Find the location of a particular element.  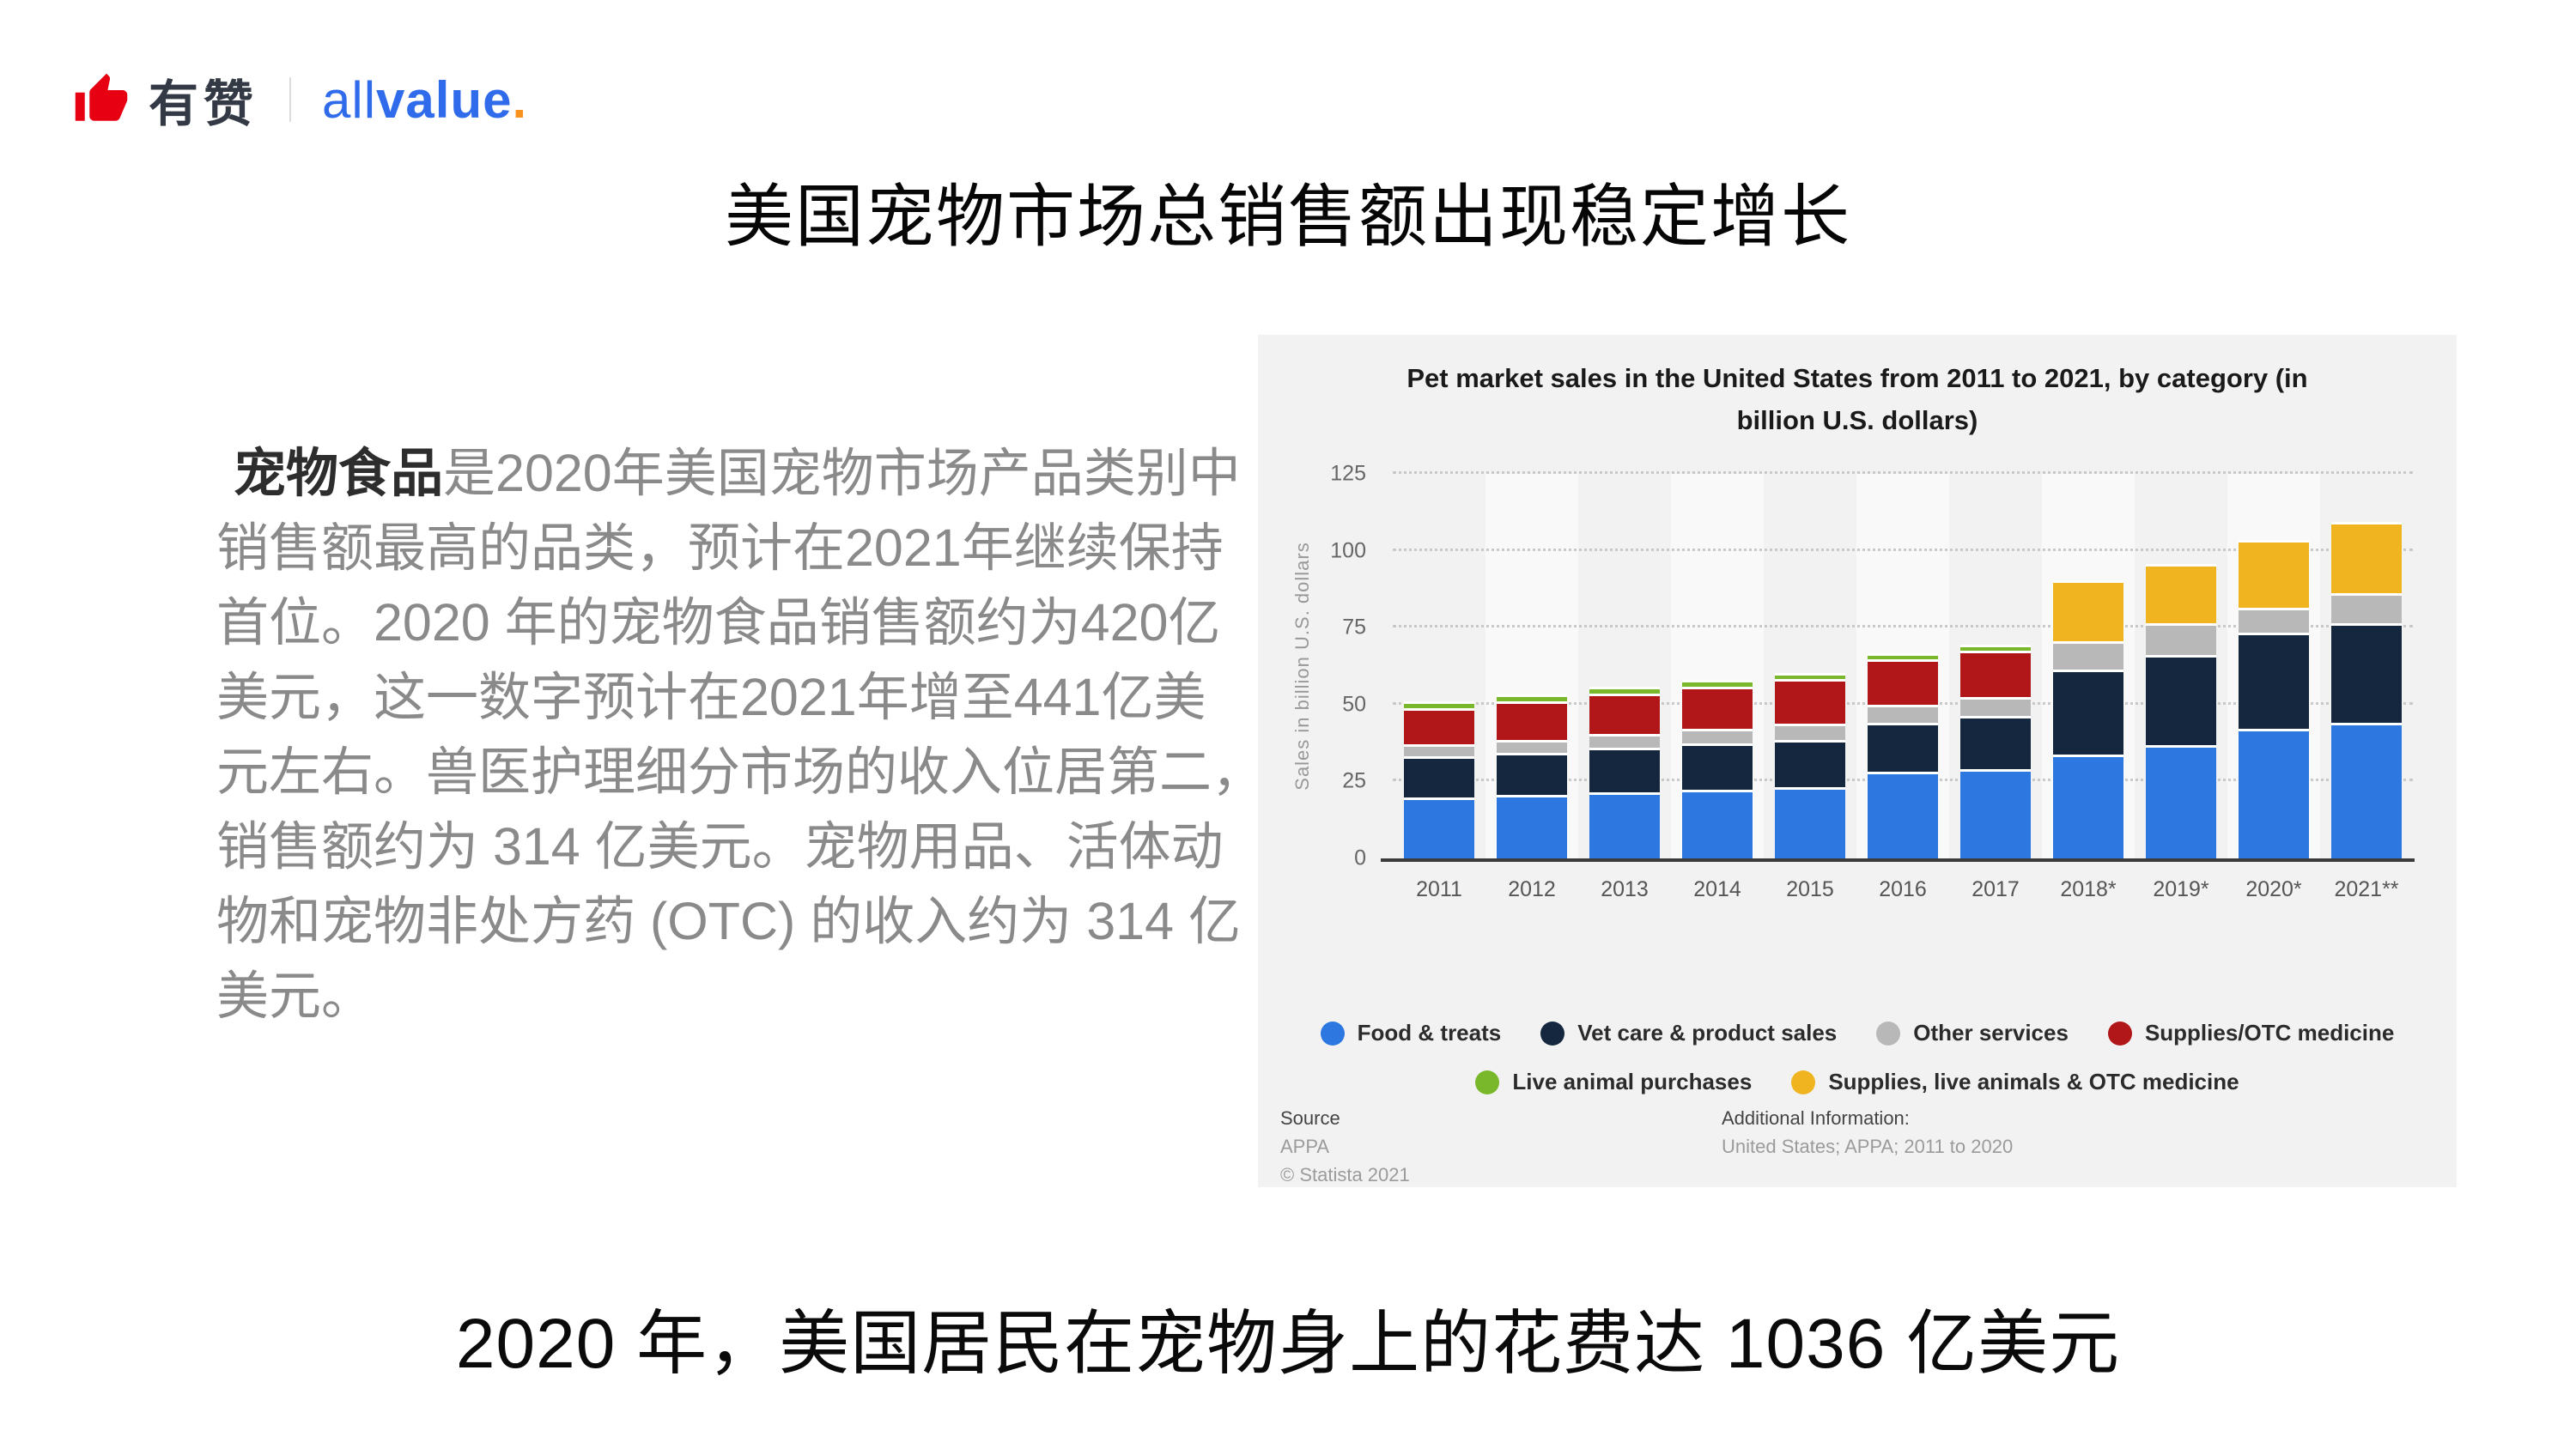

stacked-bar-2020* is located at coordinates (2274, 666).